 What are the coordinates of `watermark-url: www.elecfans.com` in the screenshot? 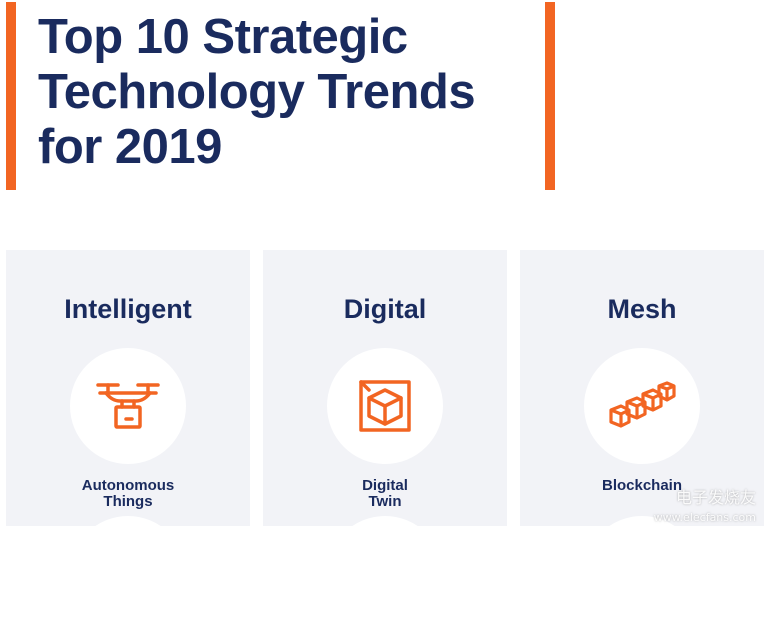 It's located at (704, 517).